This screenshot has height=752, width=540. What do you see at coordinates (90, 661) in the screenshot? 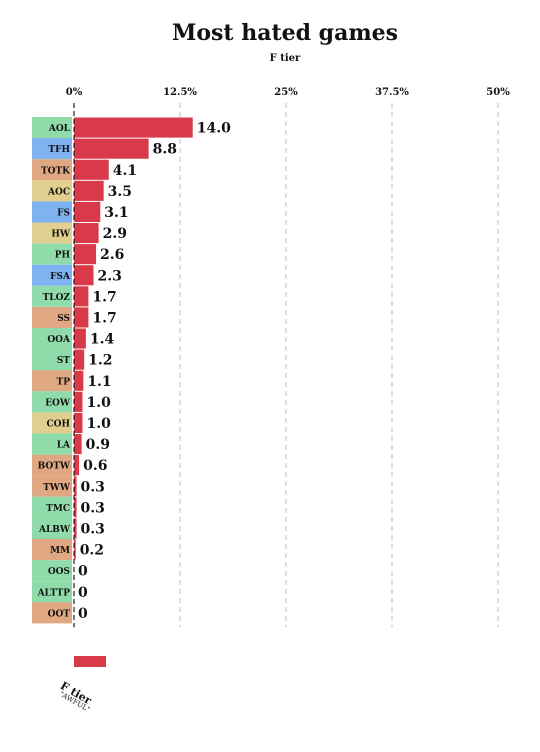
I see `legend-swatch-f-tier` at bounding box center [90, 661].